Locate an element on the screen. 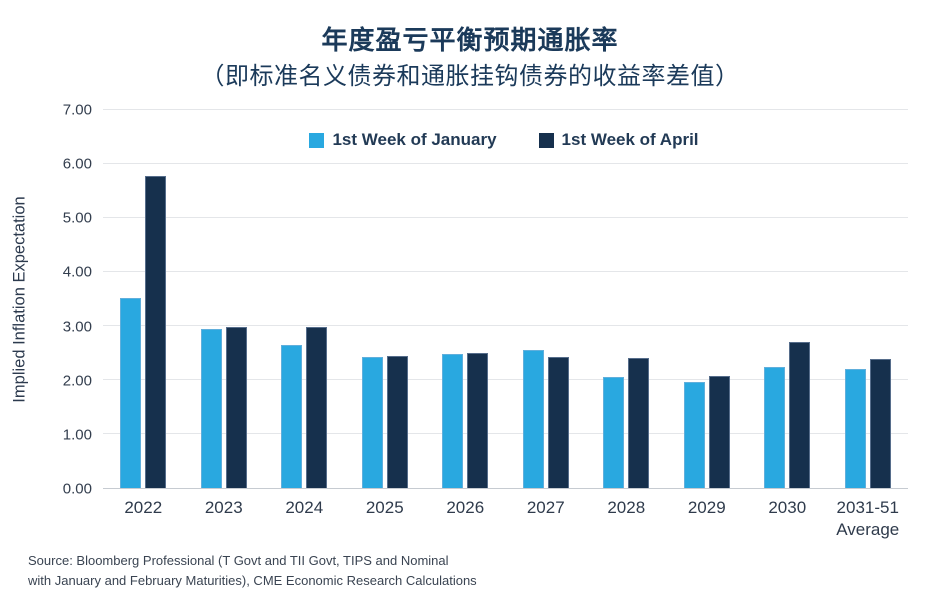  bar-group-2028 is located at coordinates (626, 299).